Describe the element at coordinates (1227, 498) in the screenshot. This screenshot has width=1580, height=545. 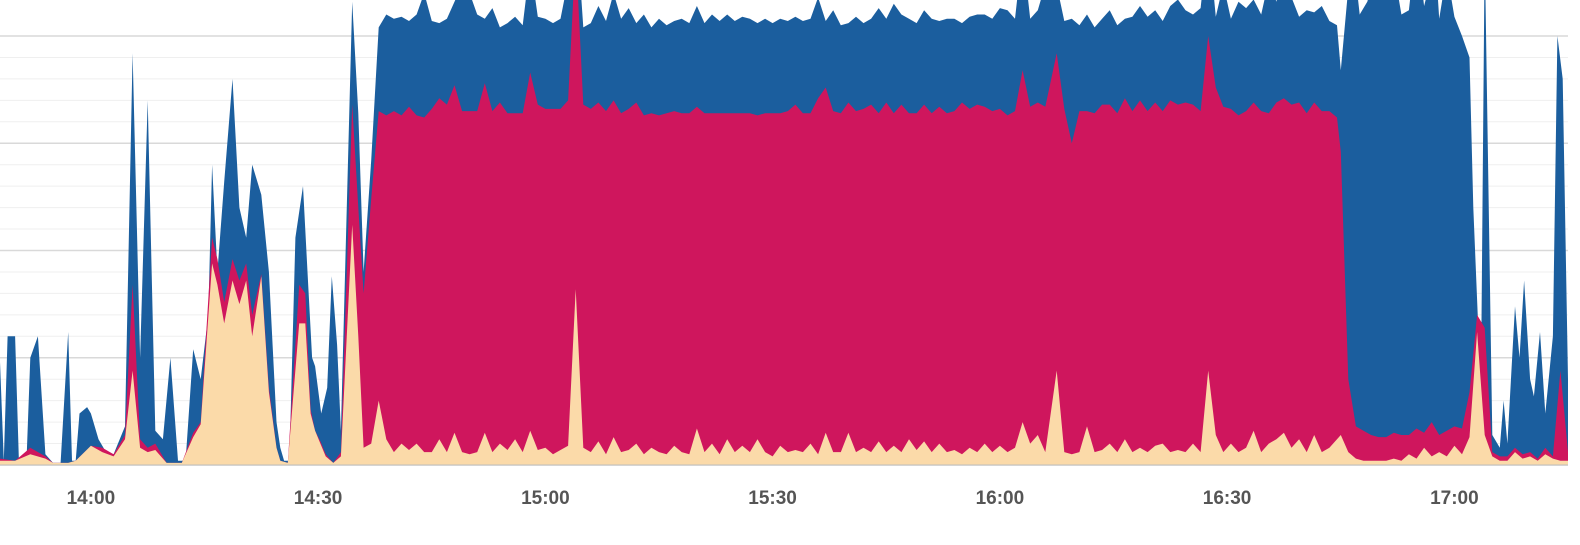
I see `x-tick-label: 16:30` at that location.